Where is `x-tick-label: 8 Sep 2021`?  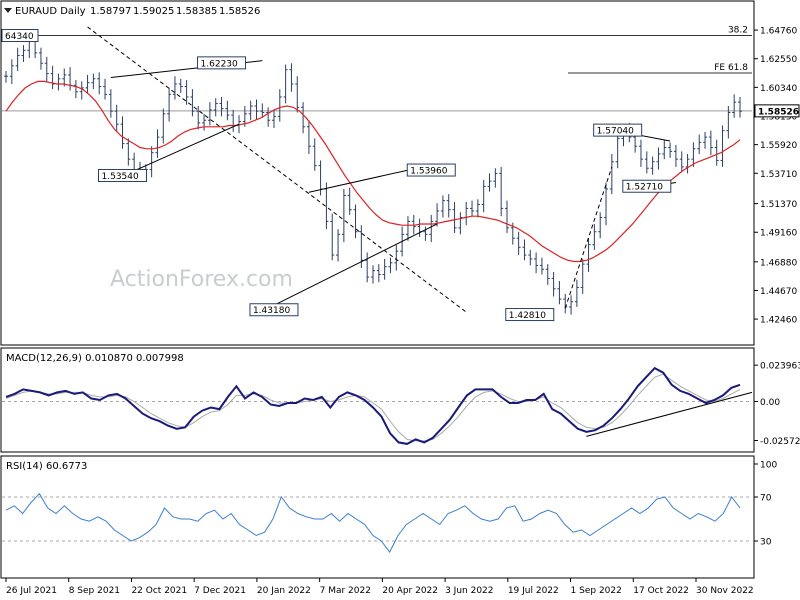
x-tick-label: 8 Sep 2021 is located at coordinates (94, 591).